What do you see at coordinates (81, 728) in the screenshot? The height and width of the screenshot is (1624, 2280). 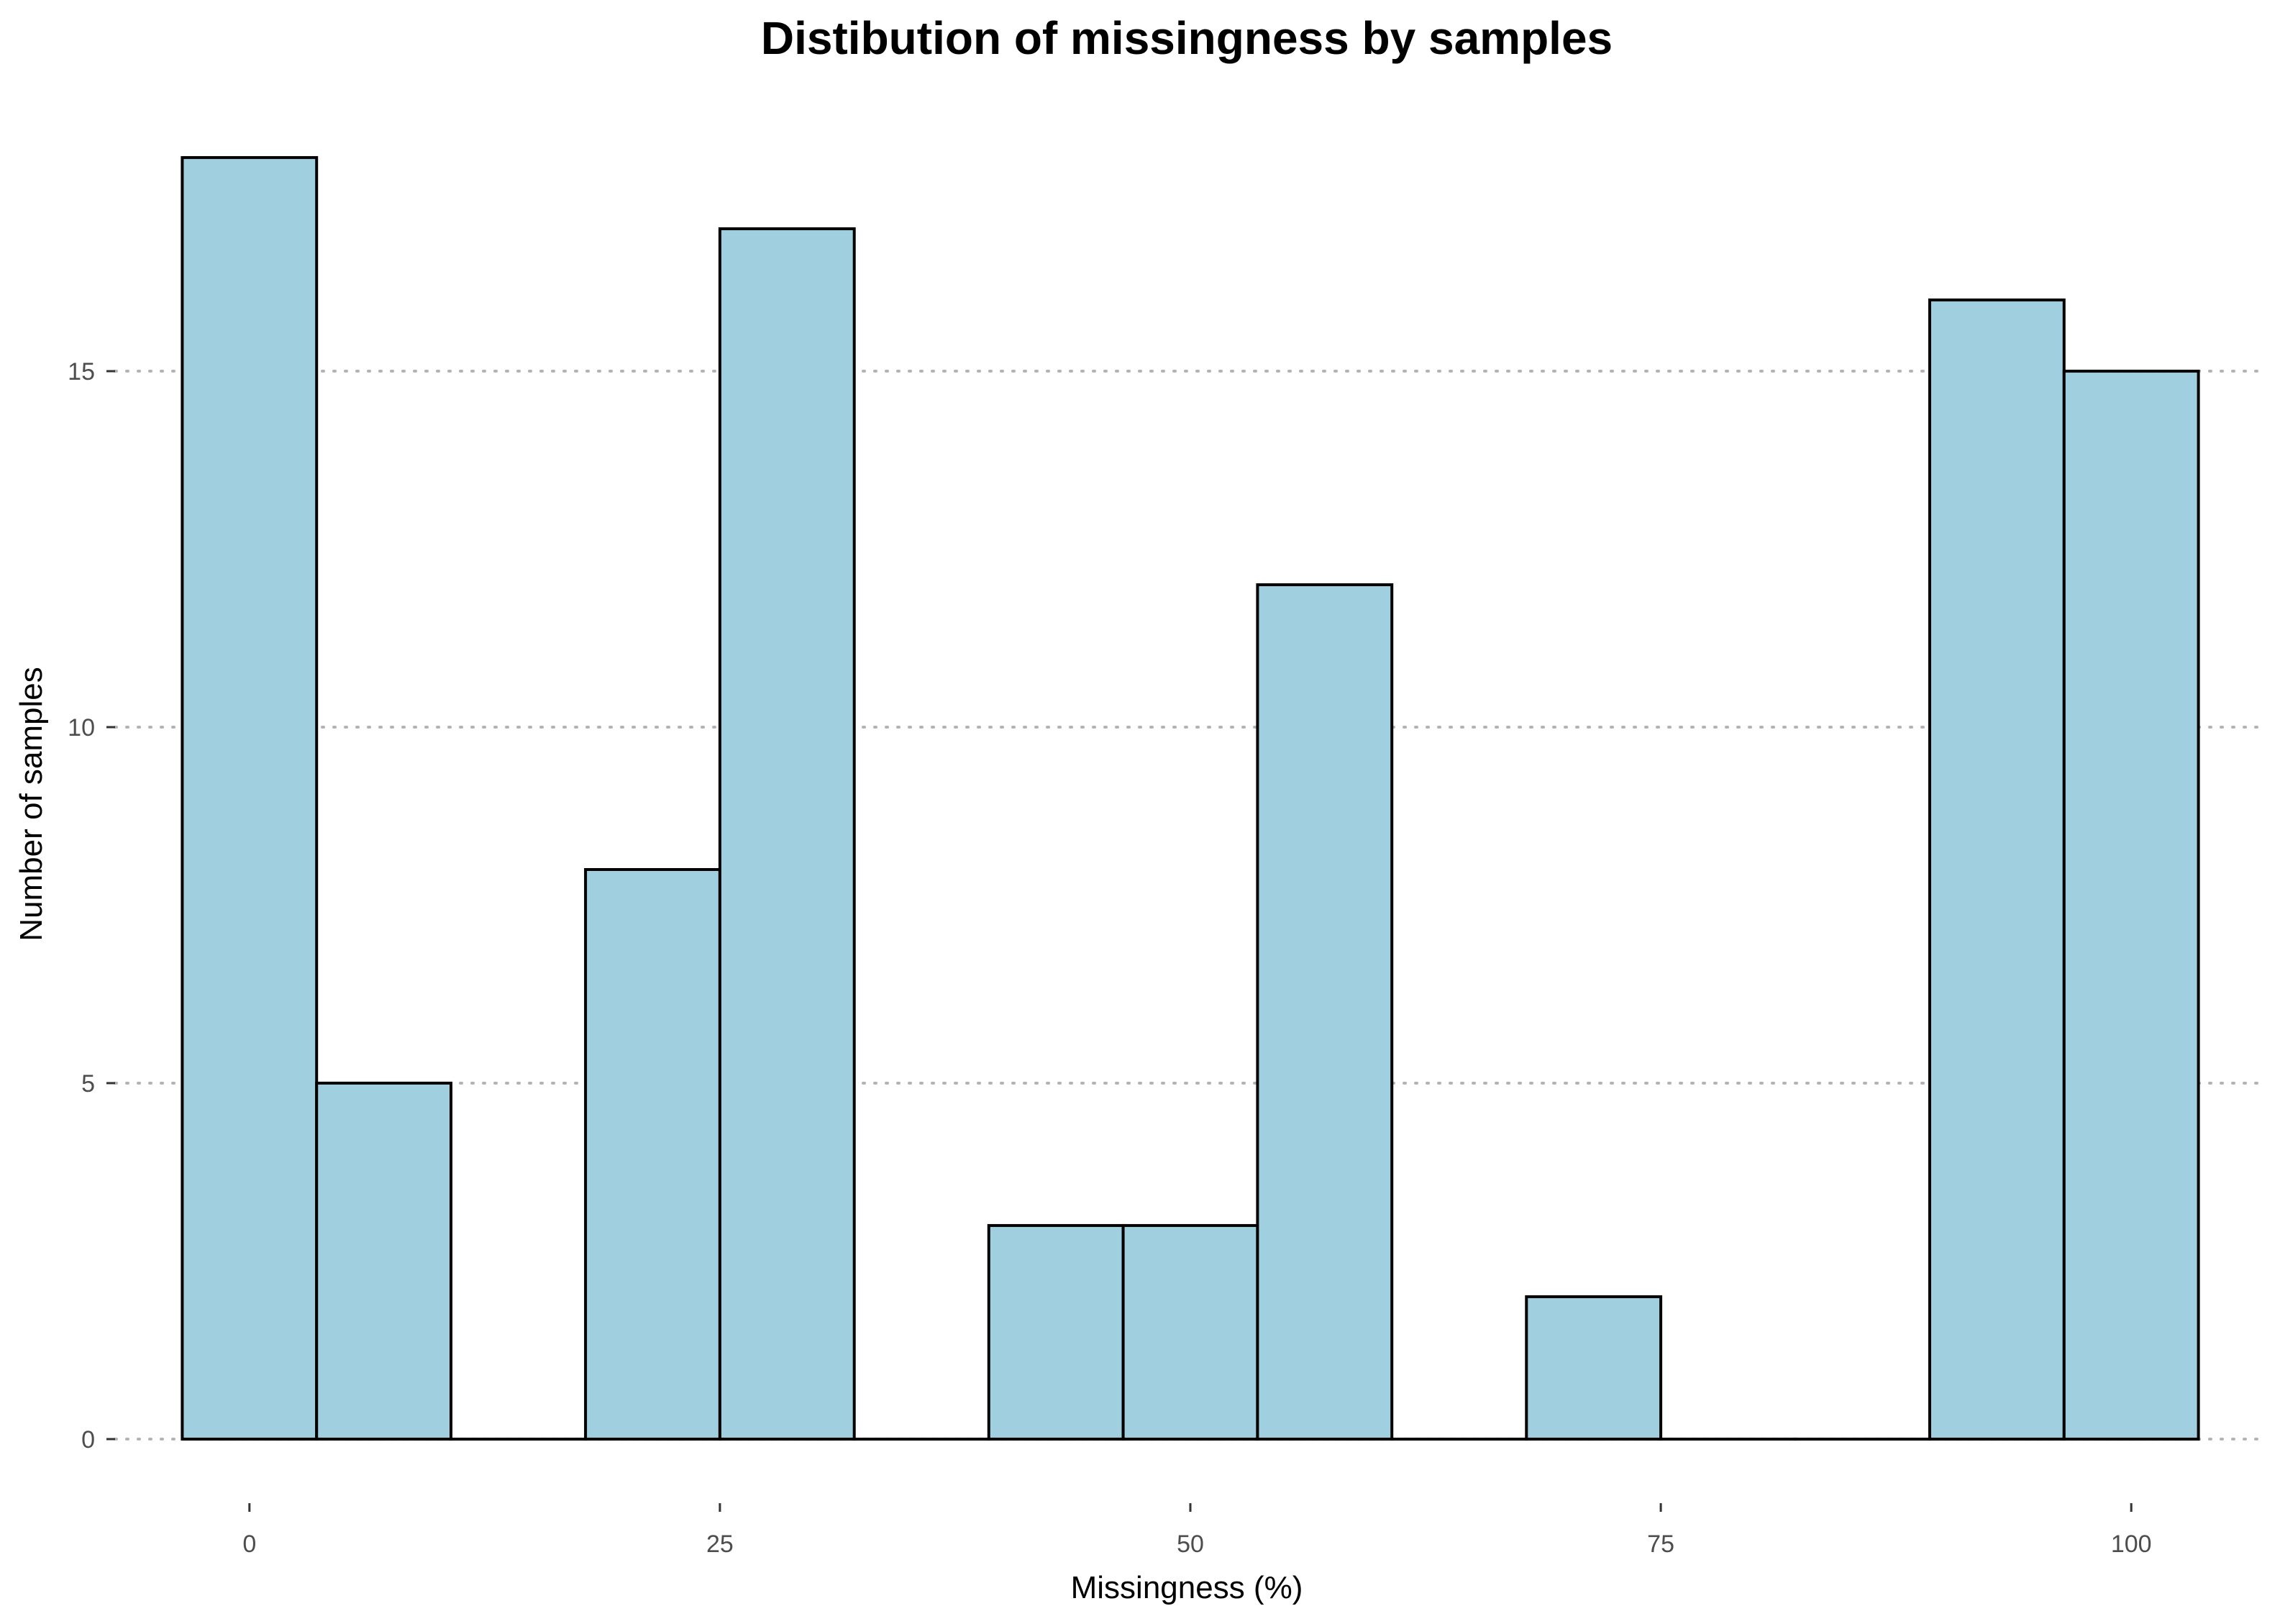 I see `y-tick-label-10: 10` at bounding box center [81, 728].